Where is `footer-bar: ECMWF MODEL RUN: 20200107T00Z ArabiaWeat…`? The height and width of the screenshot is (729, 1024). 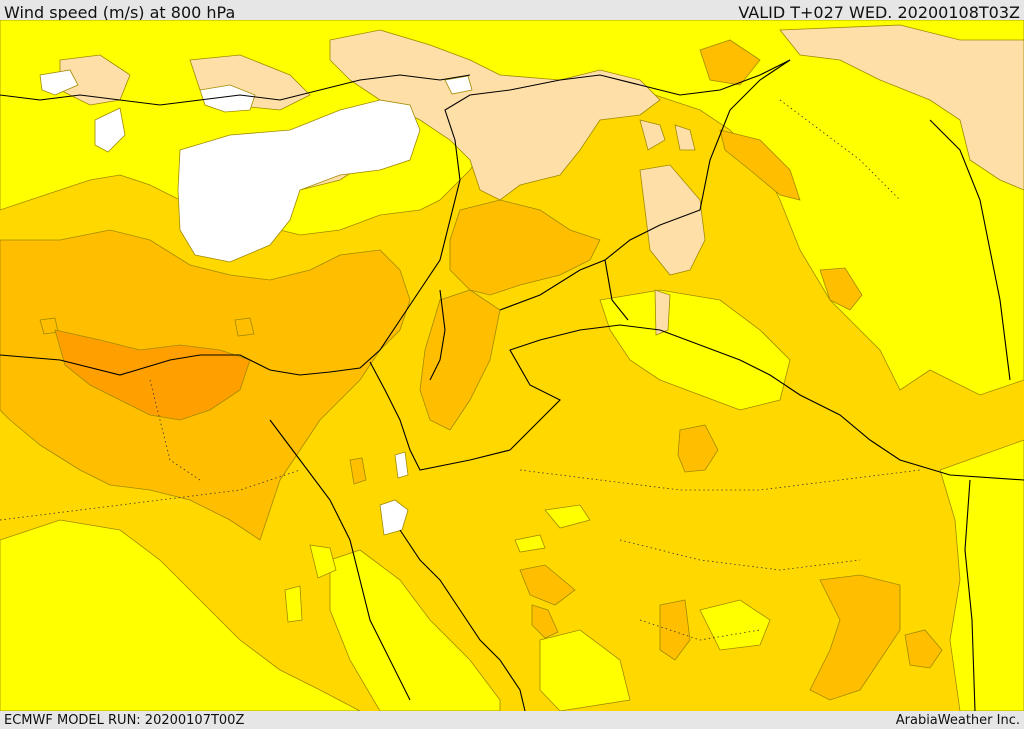
footer-bar: ECMWF MODEL RUN: 20200107T00Z ArabiaWeat… is located at coordinates (512, 720).